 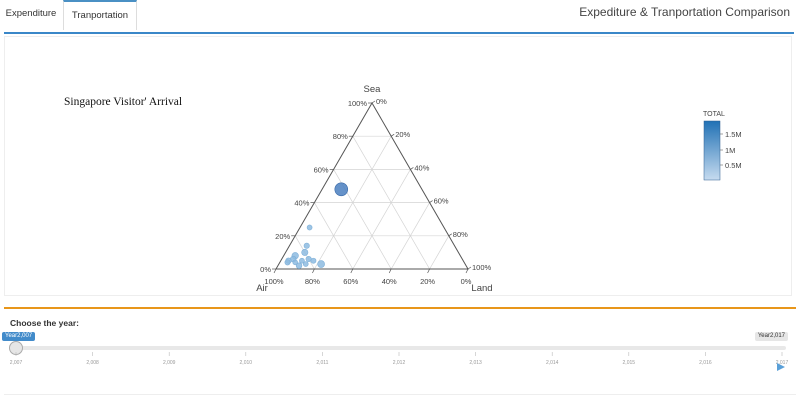 What do you see at coordinates (274, 281) in the screenshot?
I see `tick-label-air: 100%` at bounding box center [274, 281].